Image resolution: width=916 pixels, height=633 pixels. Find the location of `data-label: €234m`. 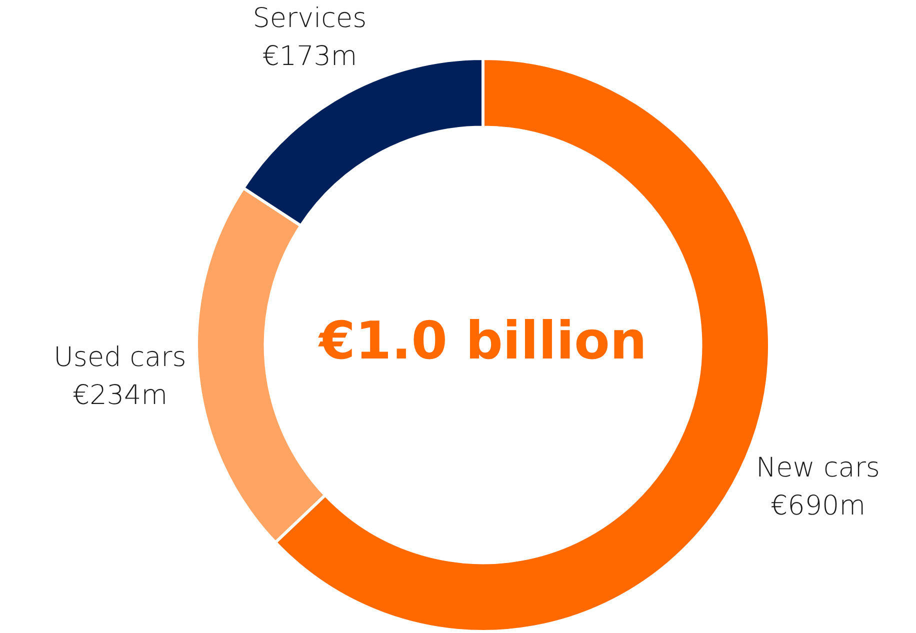

data-label: €234m is located at coordinates (120, 395).